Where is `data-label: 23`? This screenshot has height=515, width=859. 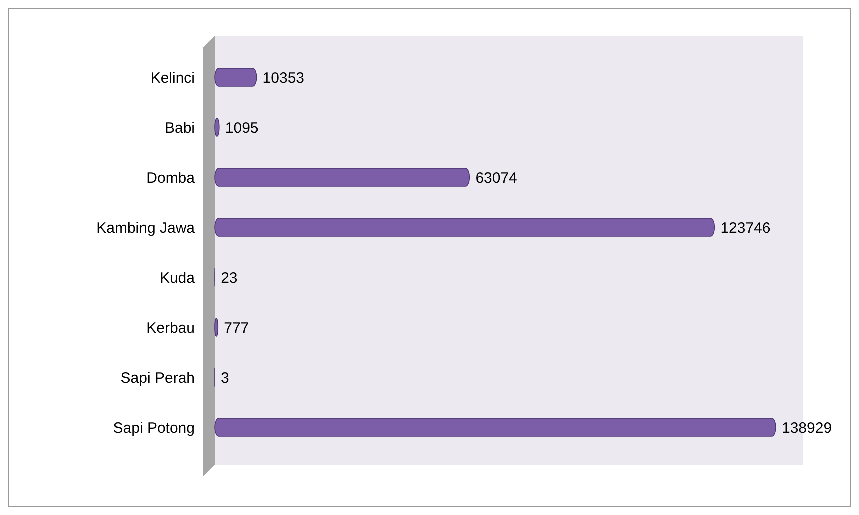 data-label: 23 is located at coordinates (229, 278).